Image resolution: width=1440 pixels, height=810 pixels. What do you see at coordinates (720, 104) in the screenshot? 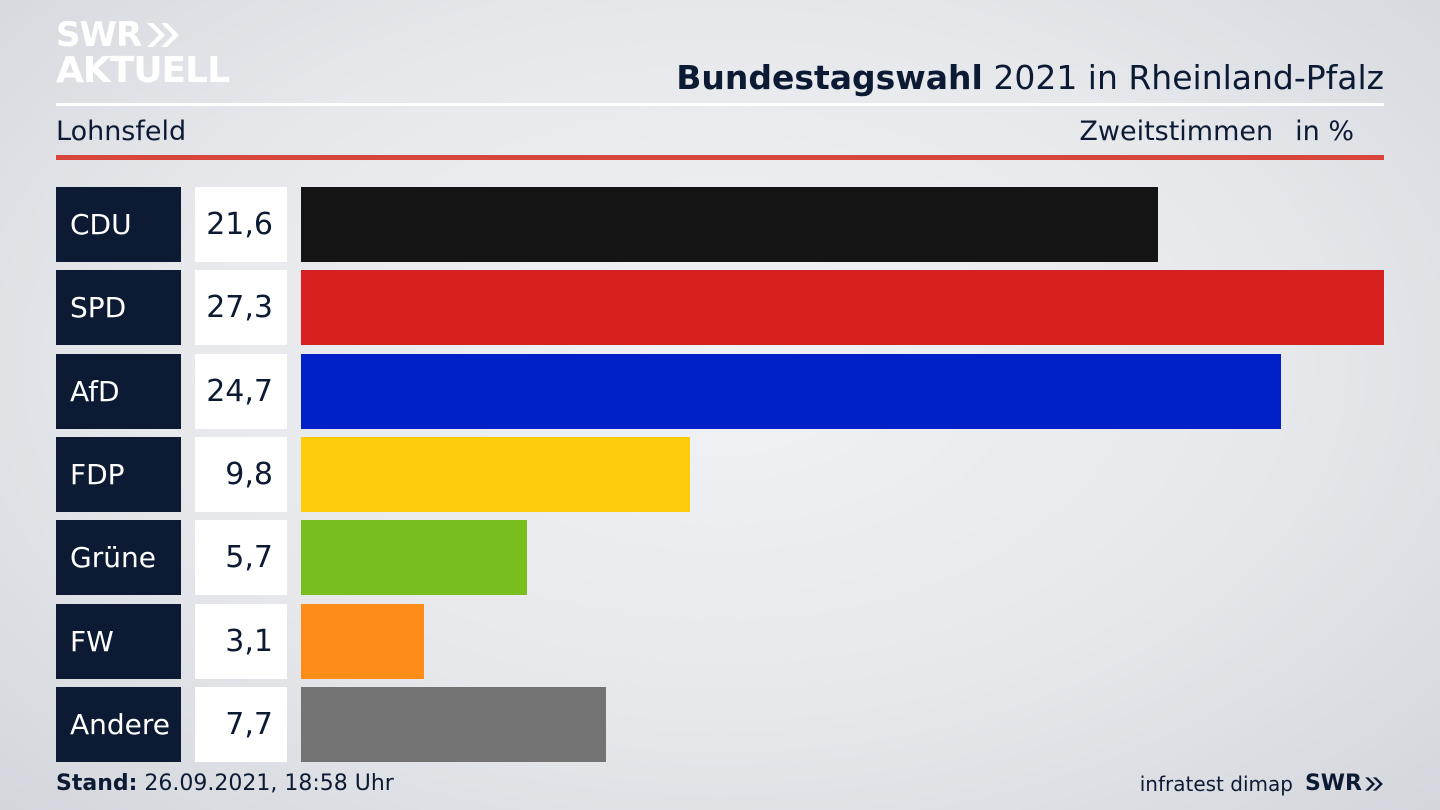
I see `header-divider` at bounding box center [720, 104].